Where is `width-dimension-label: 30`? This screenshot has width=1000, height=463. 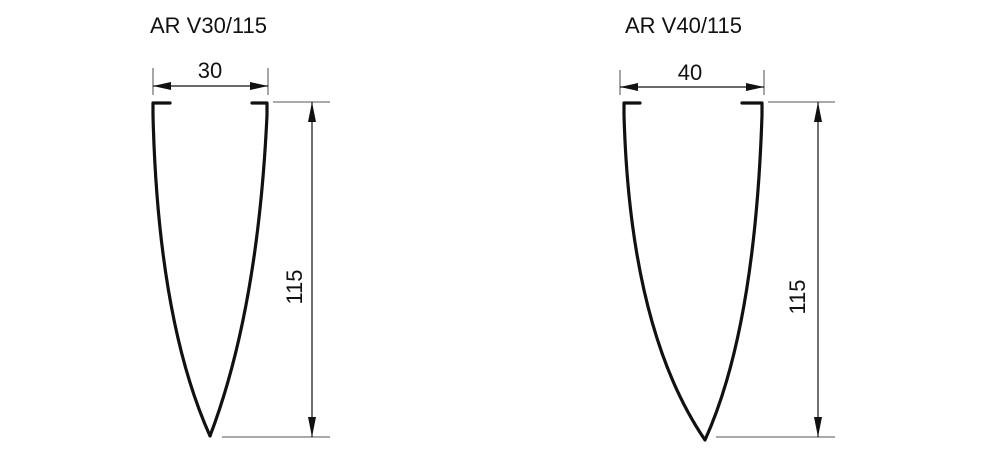
width-dimension-label: 30 is located at coordinates (210, 70).